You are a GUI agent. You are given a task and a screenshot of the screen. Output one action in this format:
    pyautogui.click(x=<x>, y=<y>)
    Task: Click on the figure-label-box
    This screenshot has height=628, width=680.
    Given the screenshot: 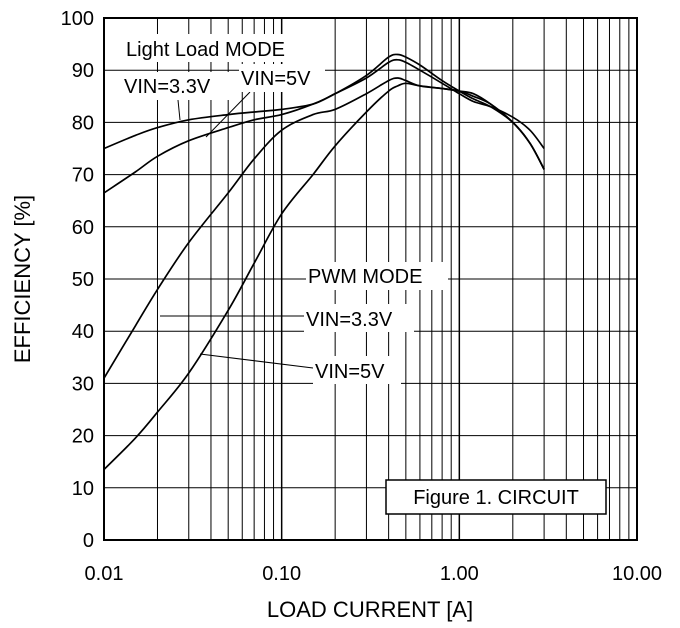 What is the action you would take?
    pyautogui.click(x=496, y=497)
    